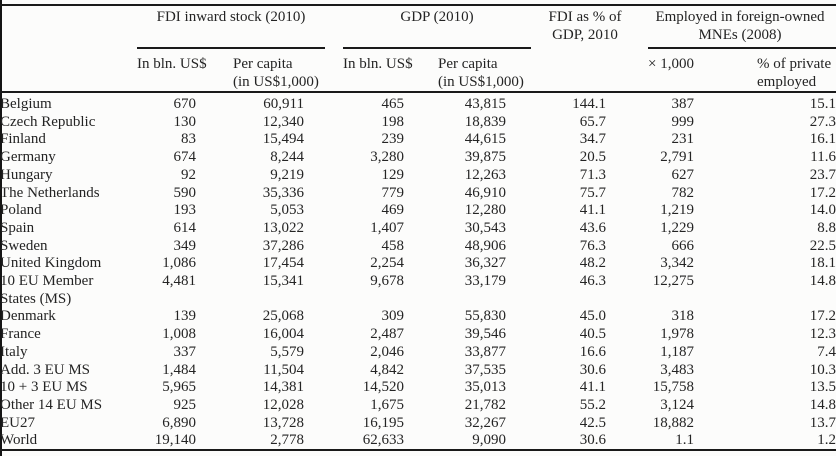 Image resolution: width=836 pixels, height=456 pixels. I want to click on cell-value: 48,906, so click(485, 245).